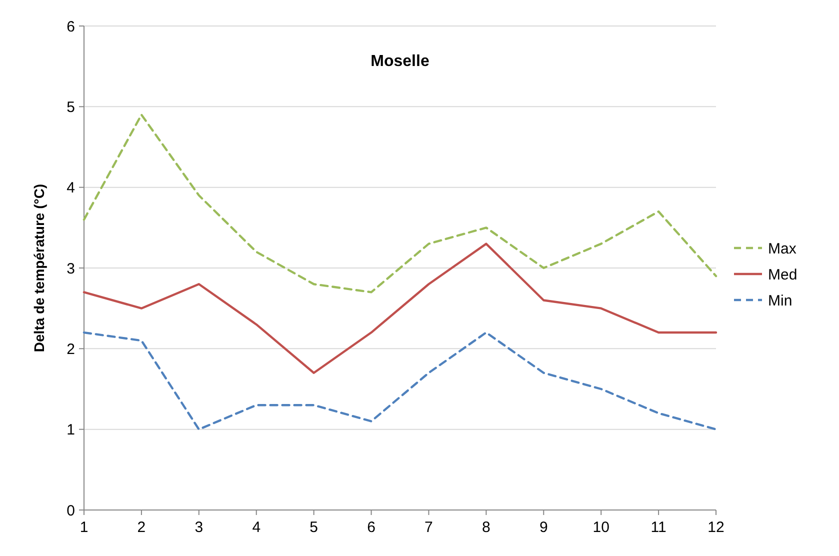  I want to click on x-tick-label: 11, so click(658, 527).